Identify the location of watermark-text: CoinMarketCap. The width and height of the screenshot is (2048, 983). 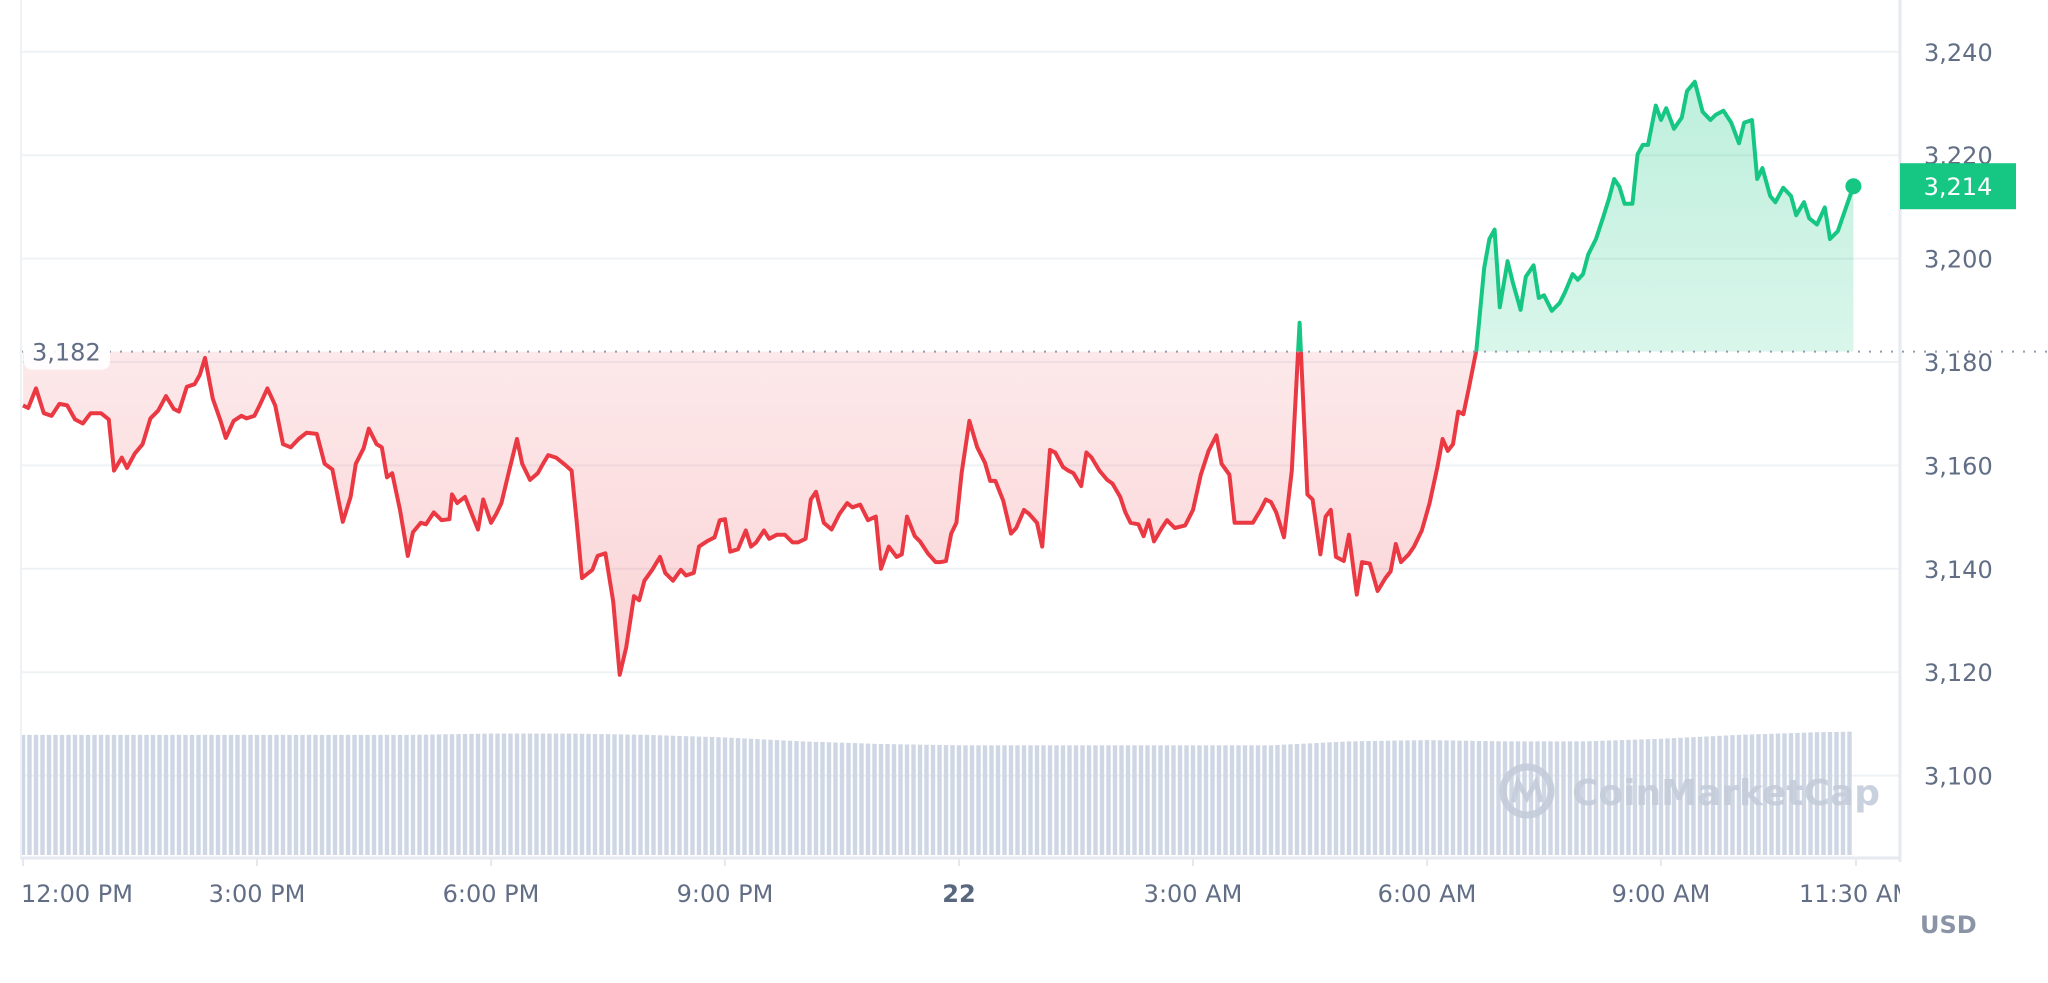
(1726, 793).